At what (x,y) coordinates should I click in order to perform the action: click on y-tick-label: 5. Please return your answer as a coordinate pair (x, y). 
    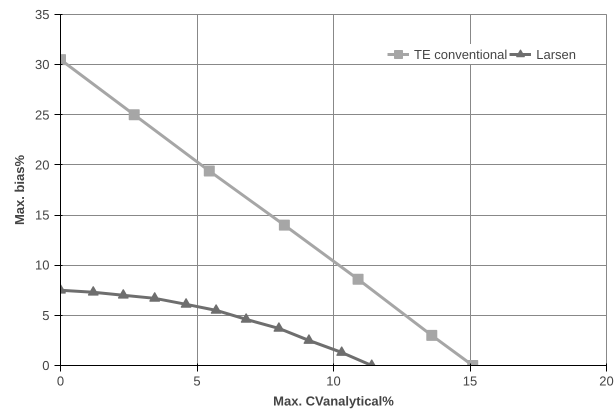
    Looking at the image, I should click on (46, 315).